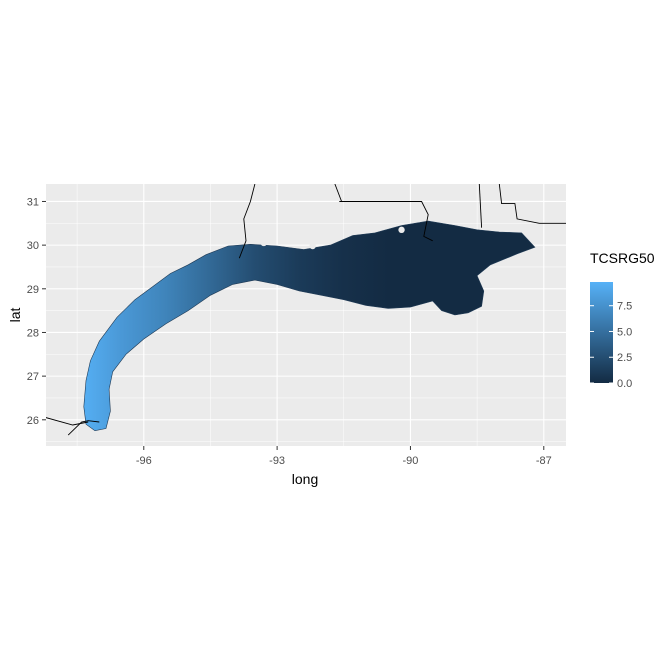 The height and width of the screenshot is (672, 672). I want to click on legend-label: 0.0, so click(624, 384).